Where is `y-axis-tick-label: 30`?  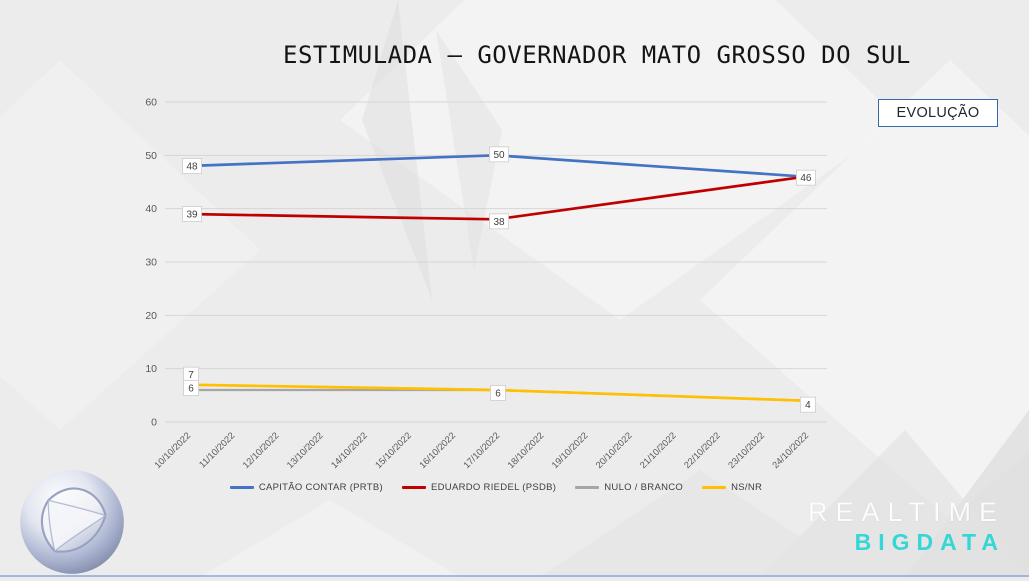
y-axis-tick-label: 30 is located at coordinates (151, 263).